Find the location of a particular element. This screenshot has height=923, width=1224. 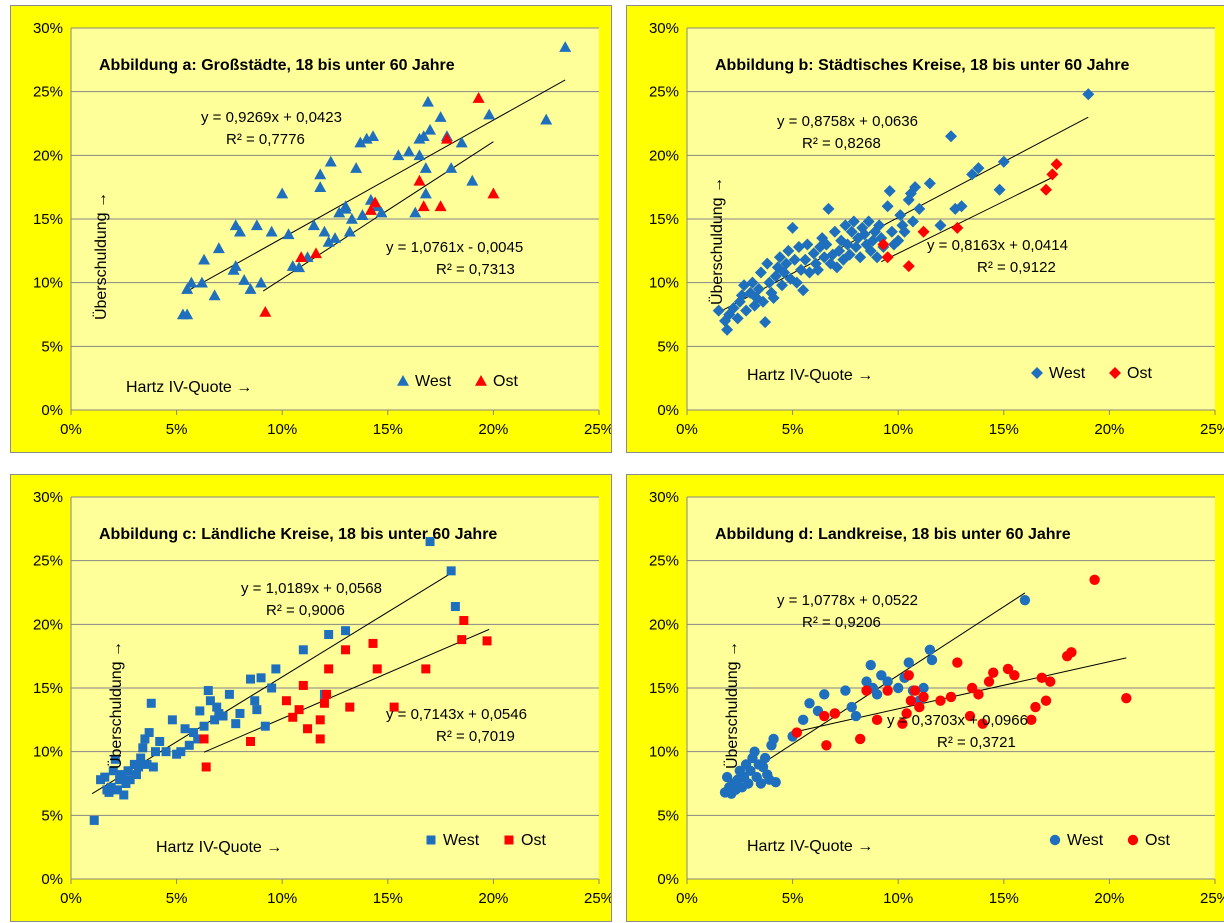

r-squared-label: R² = 0,8268 is located at coordinates (841, 143).